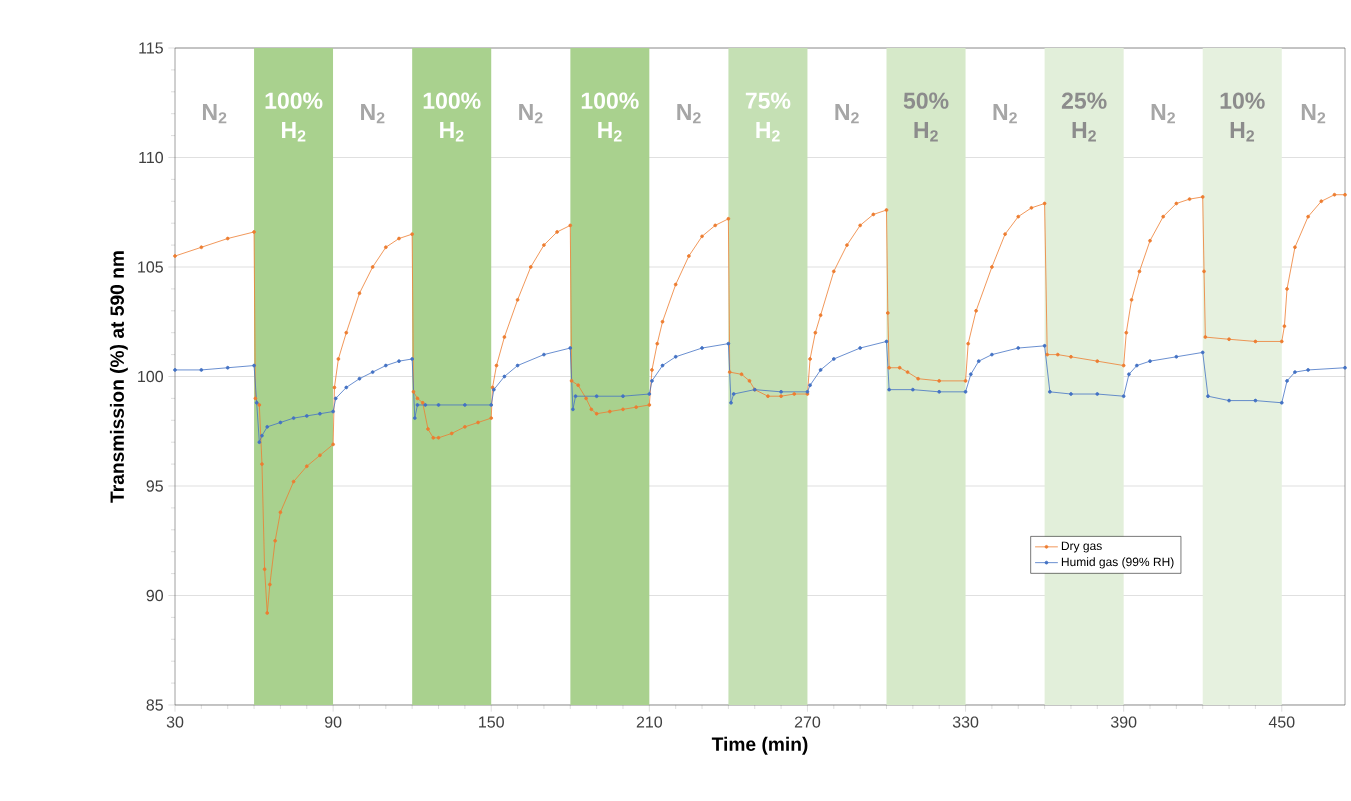  Describe the element at coordinates (965, 722) in the screenshot. I see `x-tick-label: 330` at that location.